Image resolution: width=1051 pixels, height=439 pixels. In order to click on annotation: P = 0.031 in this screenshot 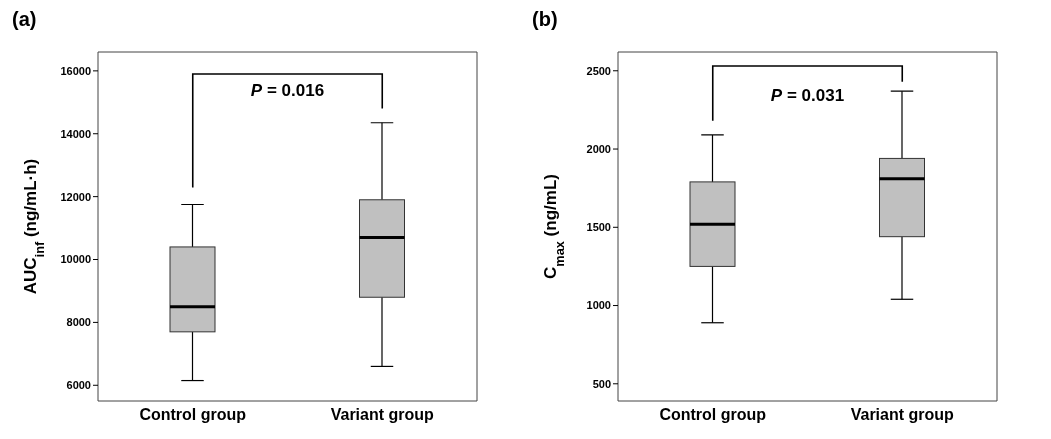, I will do `click(807, 95)`.